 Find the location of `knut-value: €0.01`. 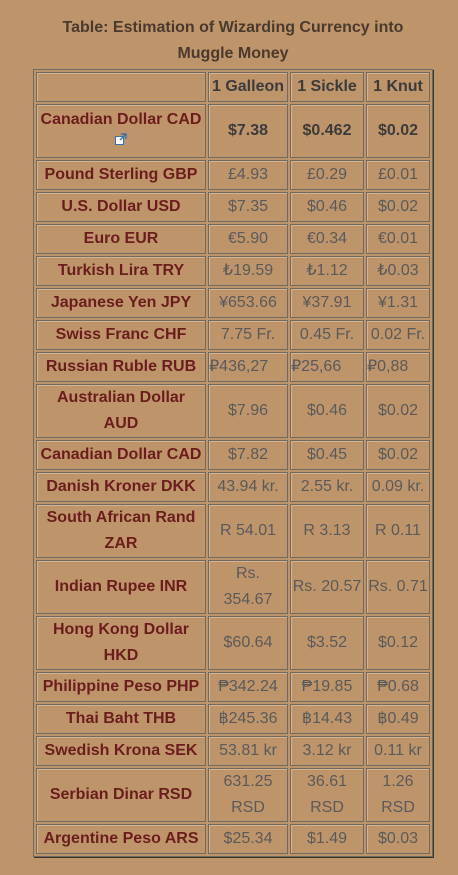

knut-value: €0.01 is located at coordinates (398, 239).